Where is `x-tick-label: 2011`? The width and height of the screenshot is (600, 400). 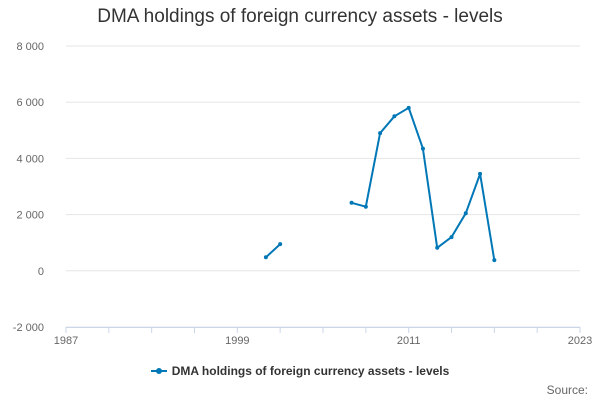
x-tick-label: 2011 is located at coordinates (409, 341).